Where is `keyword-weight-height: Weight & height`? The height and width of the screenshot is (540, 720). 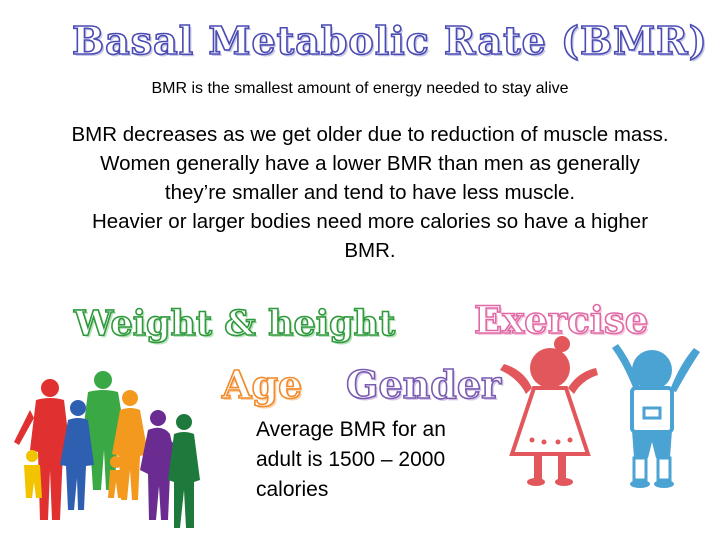
keyword-weight-height: Weight & height is located at coordinates (234, 323).